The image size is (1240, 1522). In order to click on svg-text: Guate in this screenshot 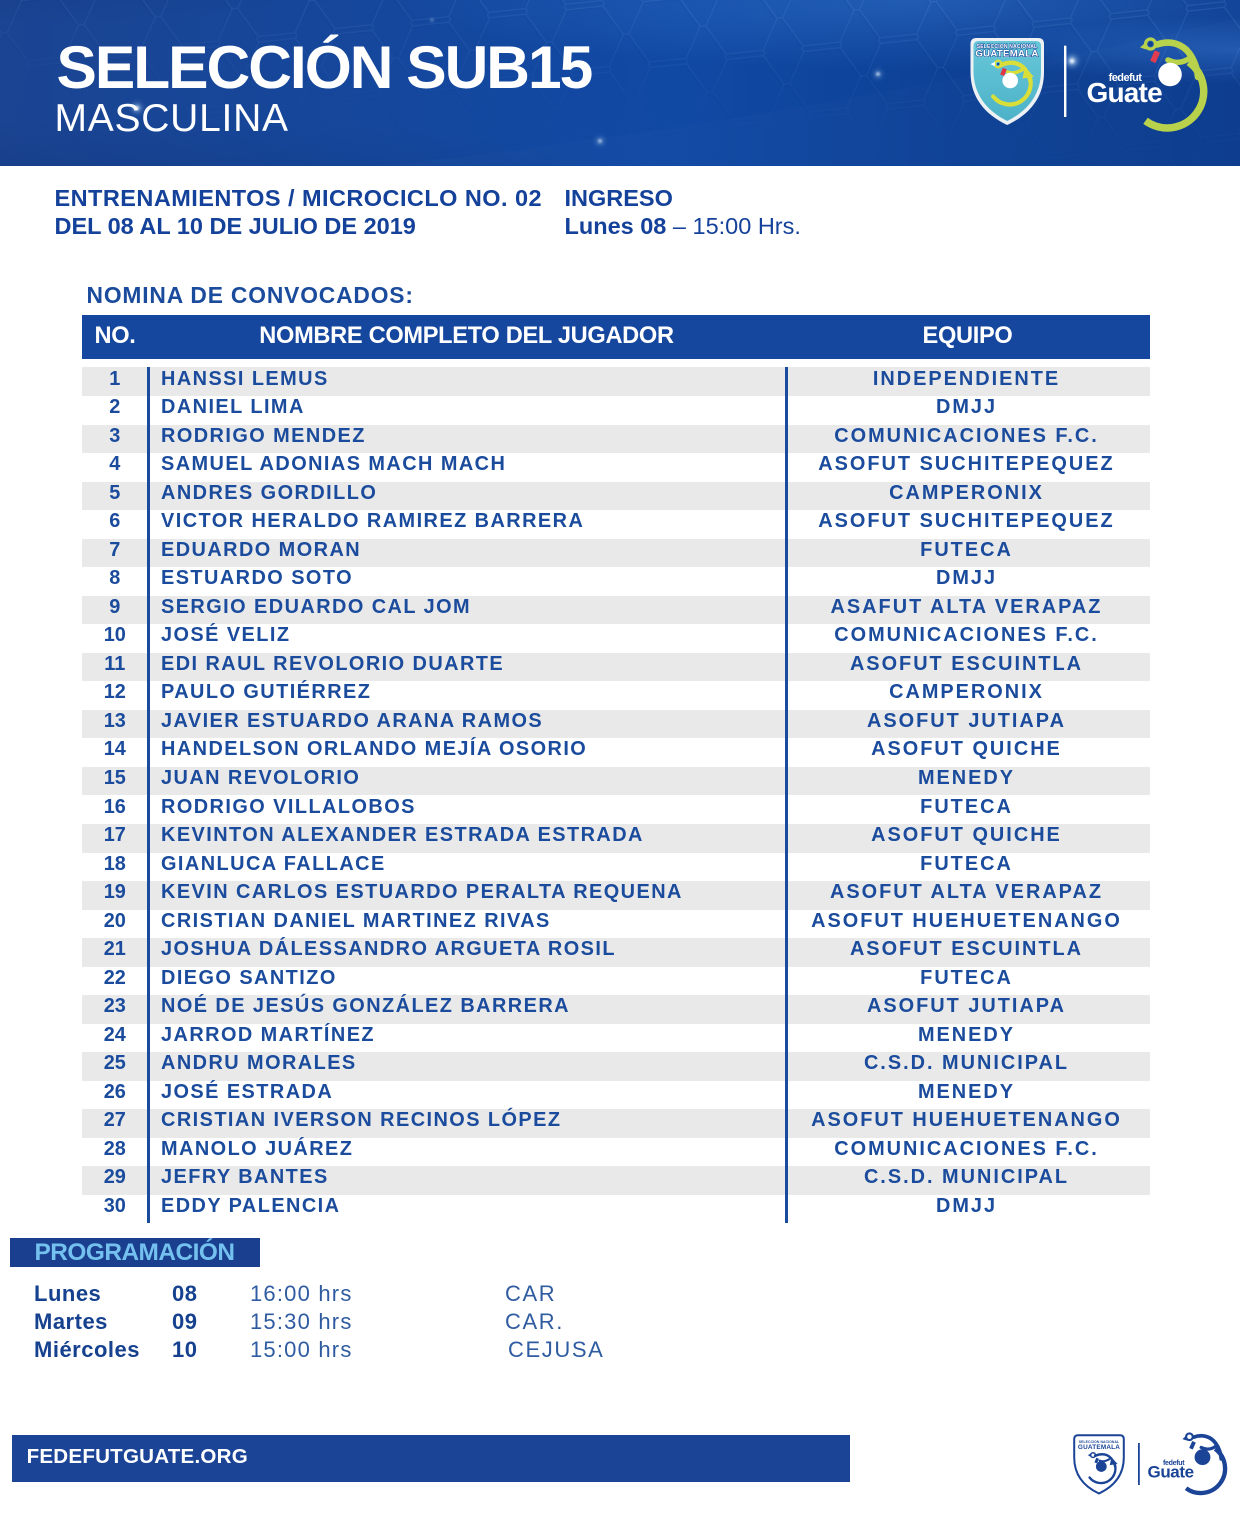, I will do `click(1171, 1472)`.